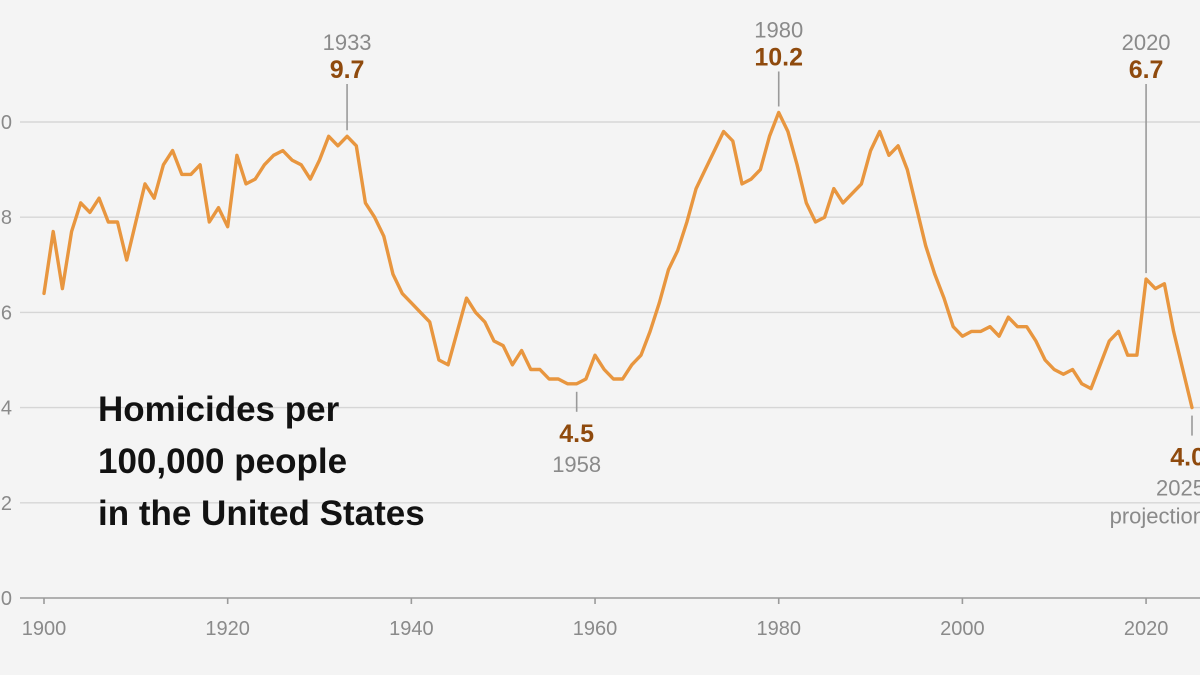 The width and height of the screenshot is (1200, 675). I want to click on chart-title-line: Homicides per, so click(219, 409).